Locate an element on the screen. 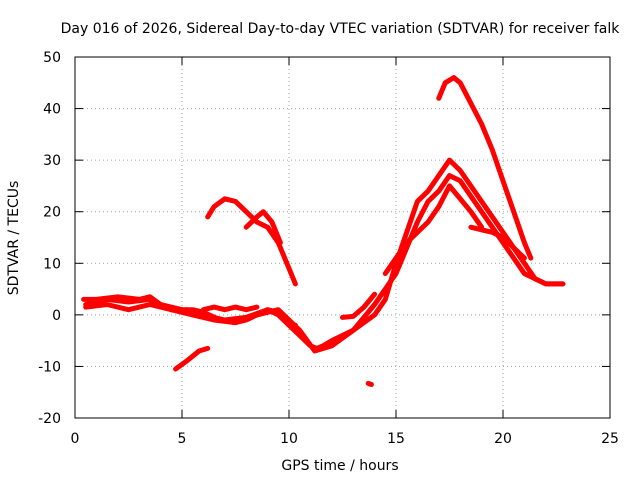  x-tick-label: 20 is located at coordinates (503, 439).